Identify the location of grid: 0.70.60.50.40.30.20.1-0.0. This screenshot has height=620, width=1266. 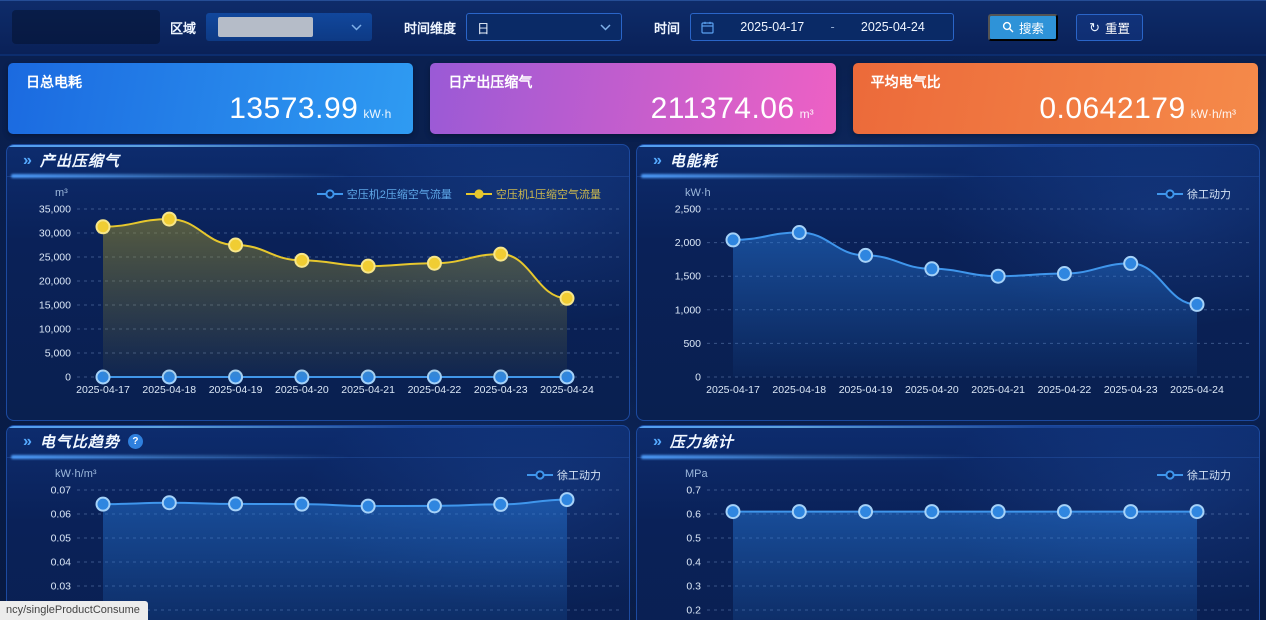
(968, 551).